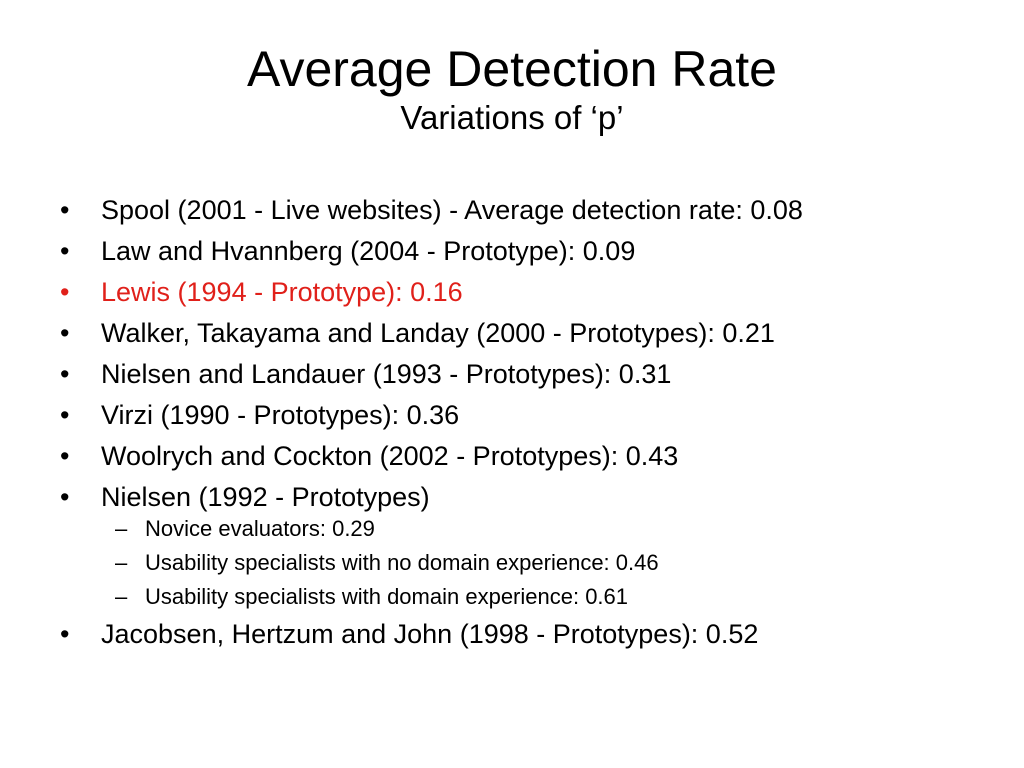  I want to click on slide-title: Average Detection Rate, so click(512, 69).